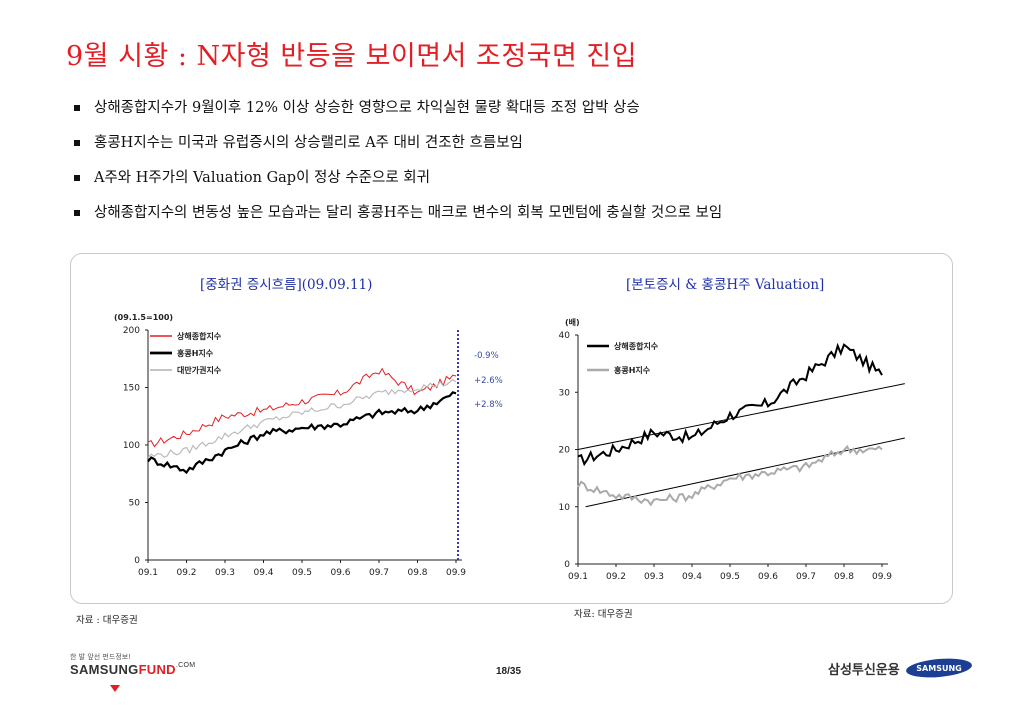 This screenshot has width=1024, height=709. Describe the element at coordinates (131, 389) in the screenshot. I see `y-tick-label: 150` at that location.